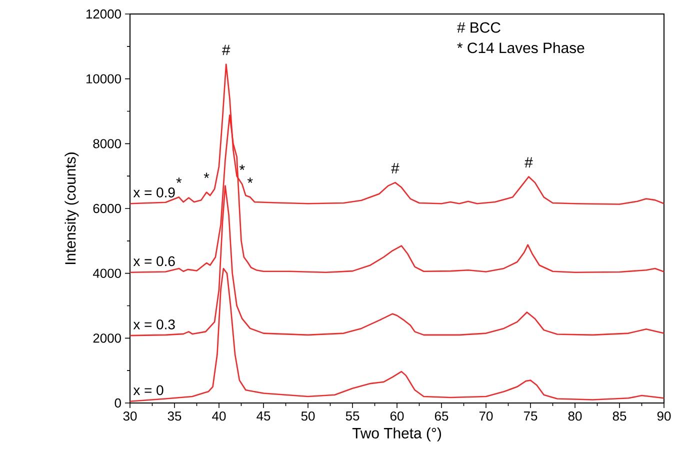 This screenshot has width=674, height=470. I want to click on annotation: # BCC, so click(478, 27).